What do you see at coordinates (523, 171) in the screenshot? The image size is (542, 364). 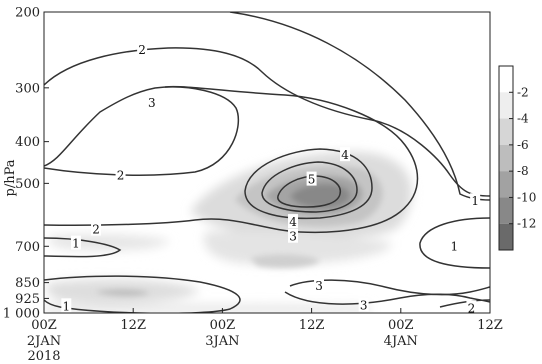 I see `colorbar-label: -8` at bounding box center [523, 171].